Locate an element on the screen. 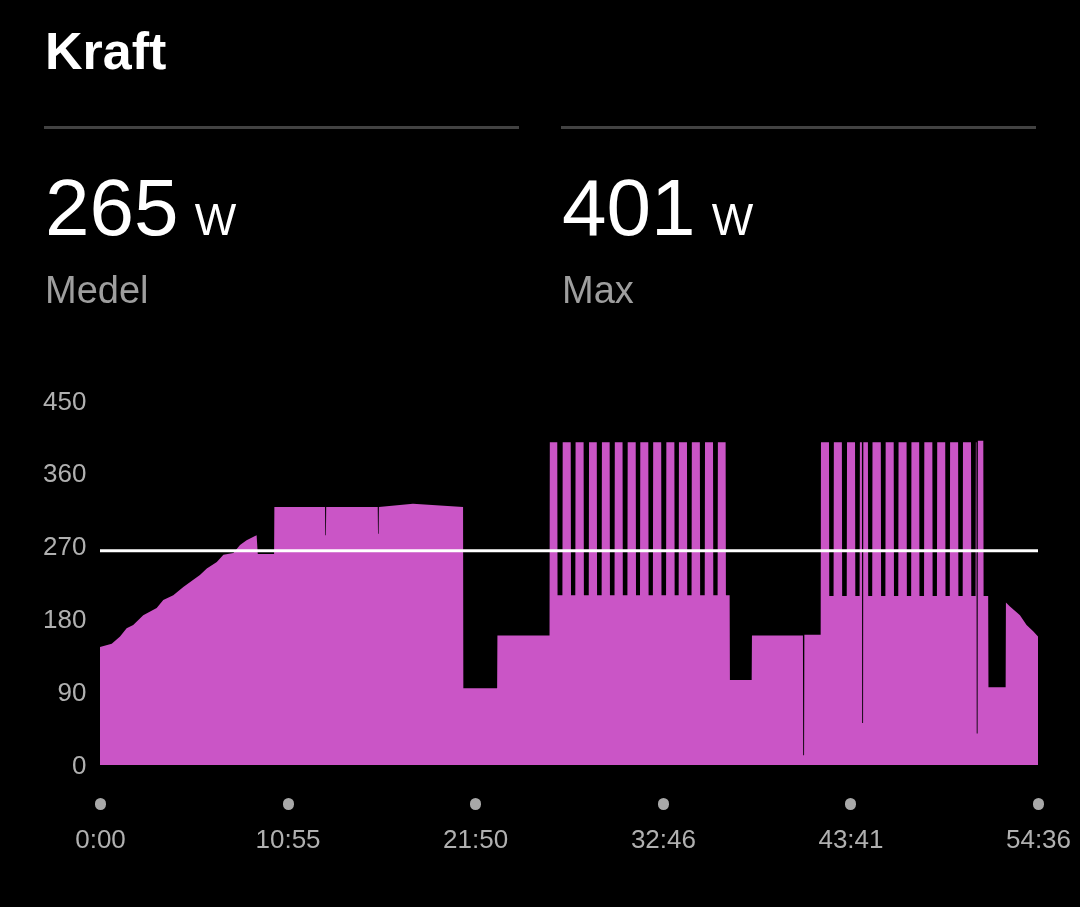  y-tick-label: 450 is located at coordinates (65, 400).